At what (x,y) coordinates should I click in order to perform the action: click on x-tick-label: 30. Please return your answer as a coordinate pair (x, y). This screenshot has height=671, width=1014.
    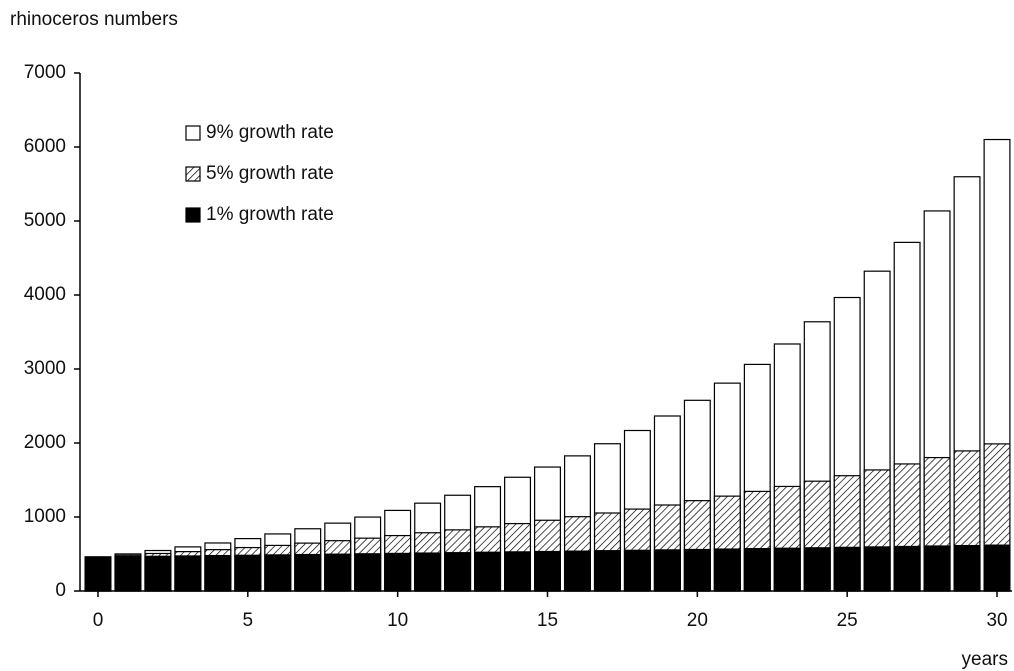
    Looking at the image, I should click on (996, 620).